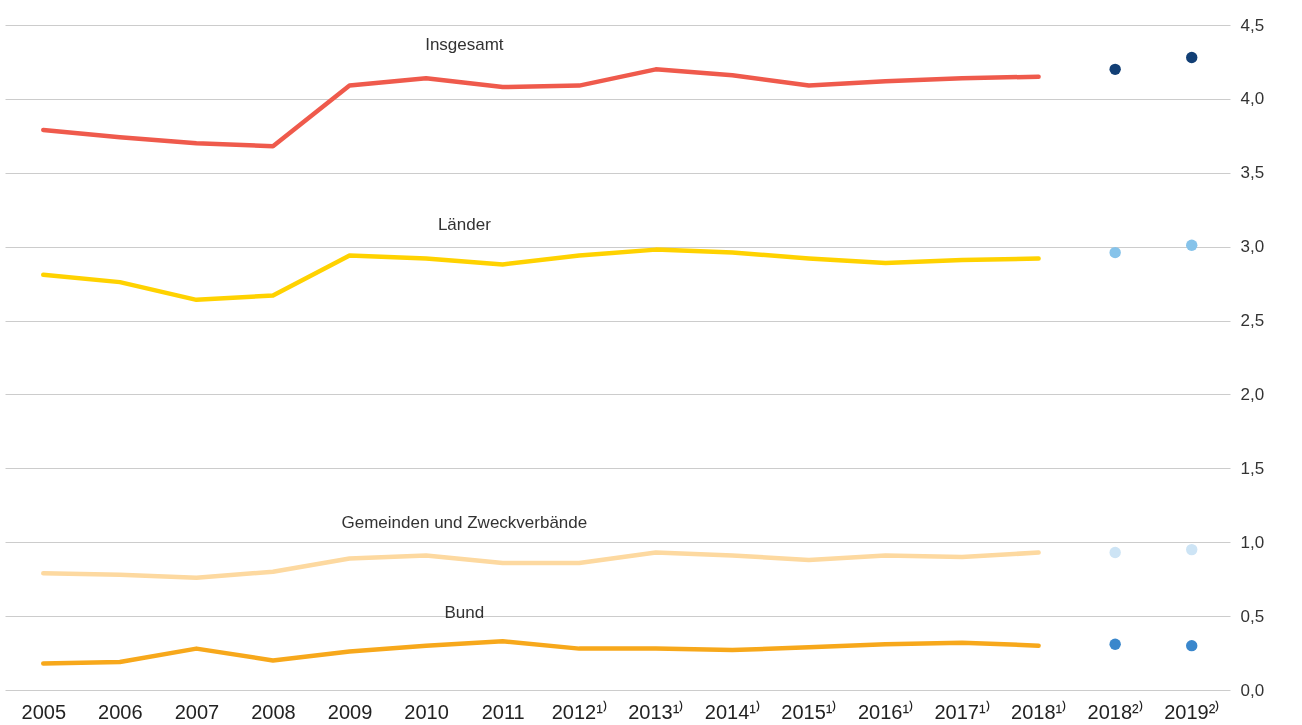  I want to click on y-tick-label: 0,0, so click(1252, 690).